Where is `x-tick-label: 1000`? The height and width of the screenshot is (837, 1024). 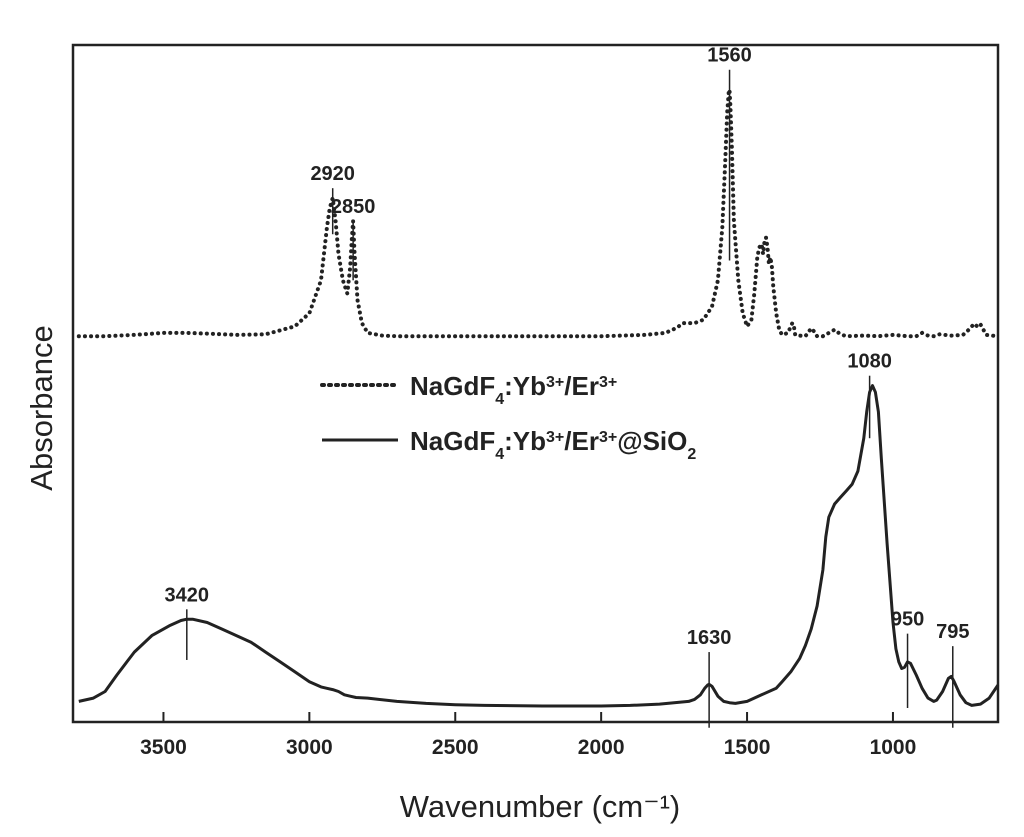 x-tick-label: 1000 is located at coordinates (893, 747).